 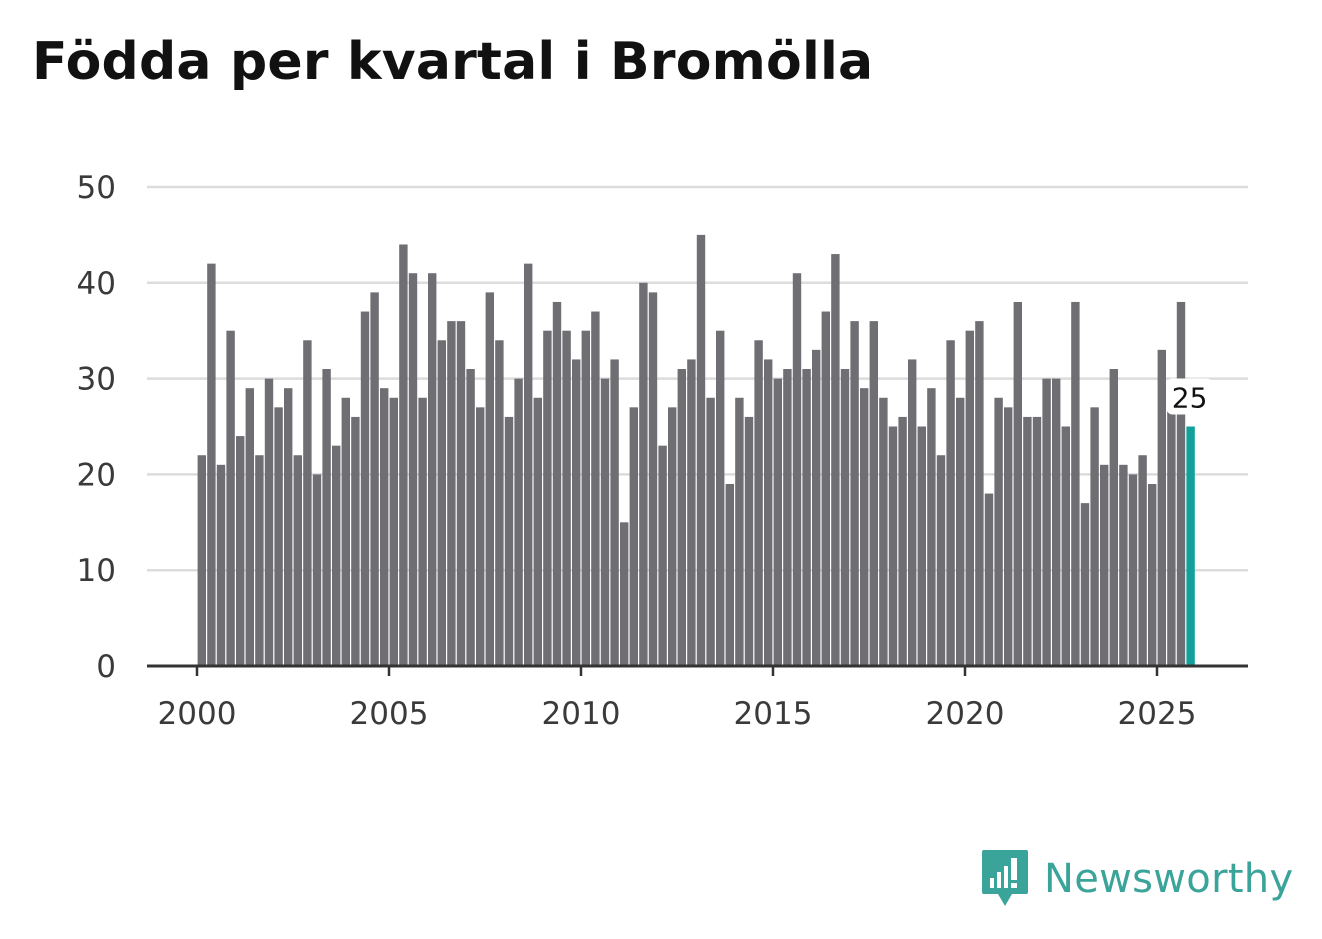 What do you see at coordinates (581, 714) in the screenshot?
I see `x-tick-label: 2010` at bounding box center [581, 714].